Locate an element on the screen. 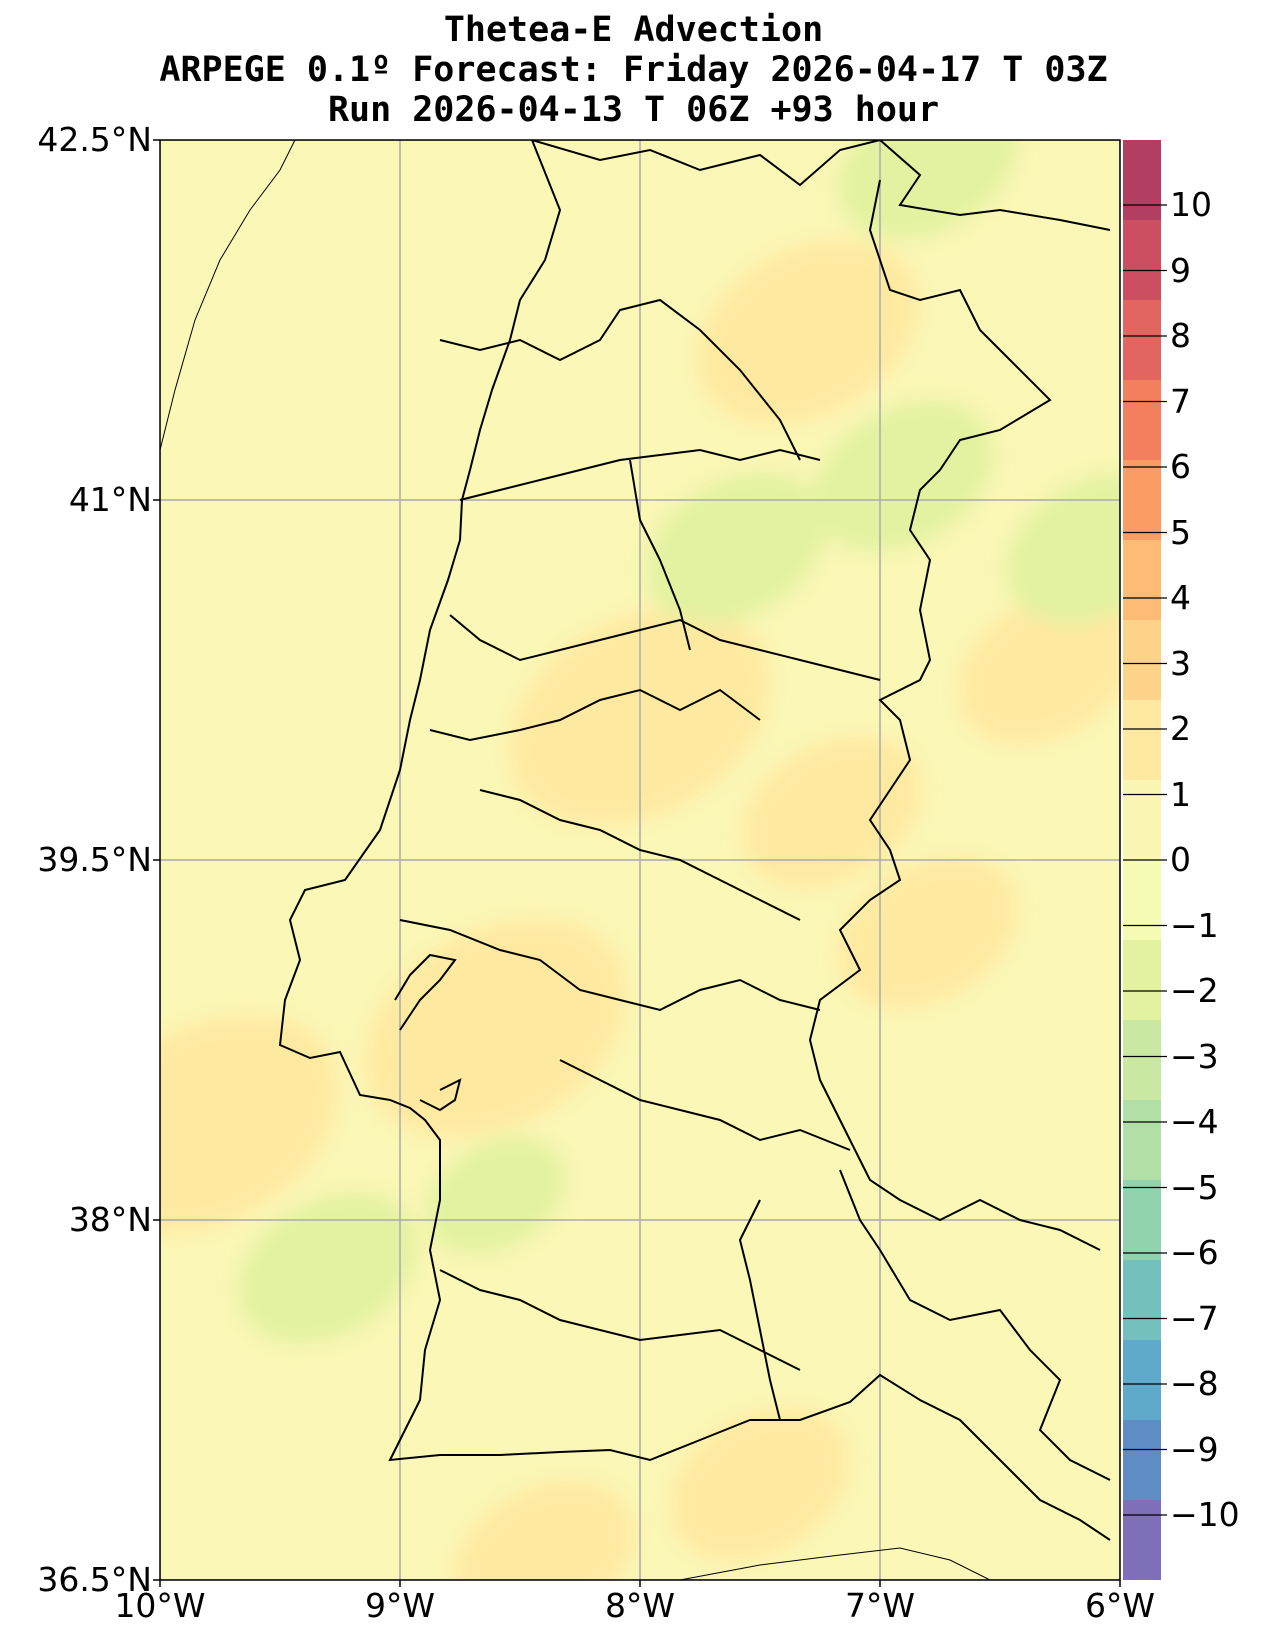 The image size is (1267, 1646). colorbar-label-7: 3 is located at coordinates (1180, 663).